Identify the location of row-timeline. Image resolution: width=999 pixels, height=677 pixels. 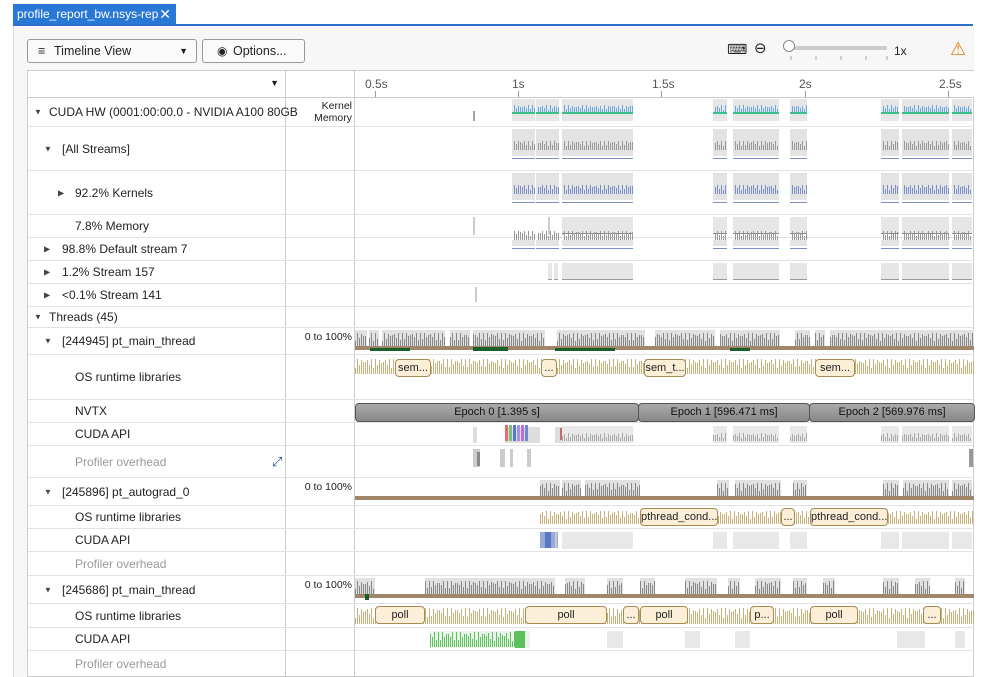
(664, 461).